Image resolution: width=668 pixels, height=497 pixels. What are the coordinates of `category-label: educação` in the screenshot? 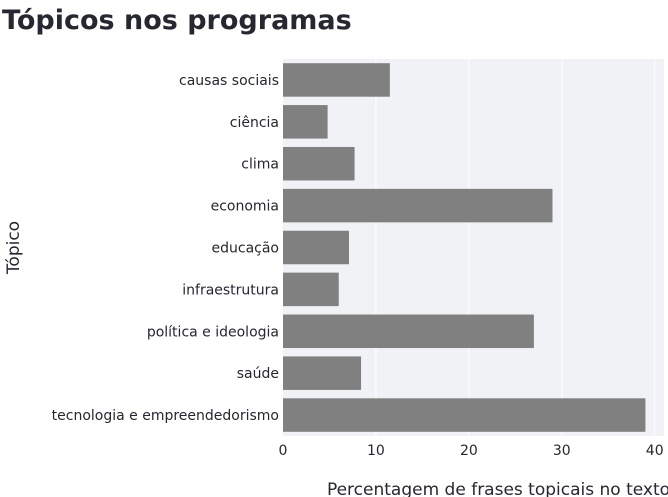 It's located at (246, 249).